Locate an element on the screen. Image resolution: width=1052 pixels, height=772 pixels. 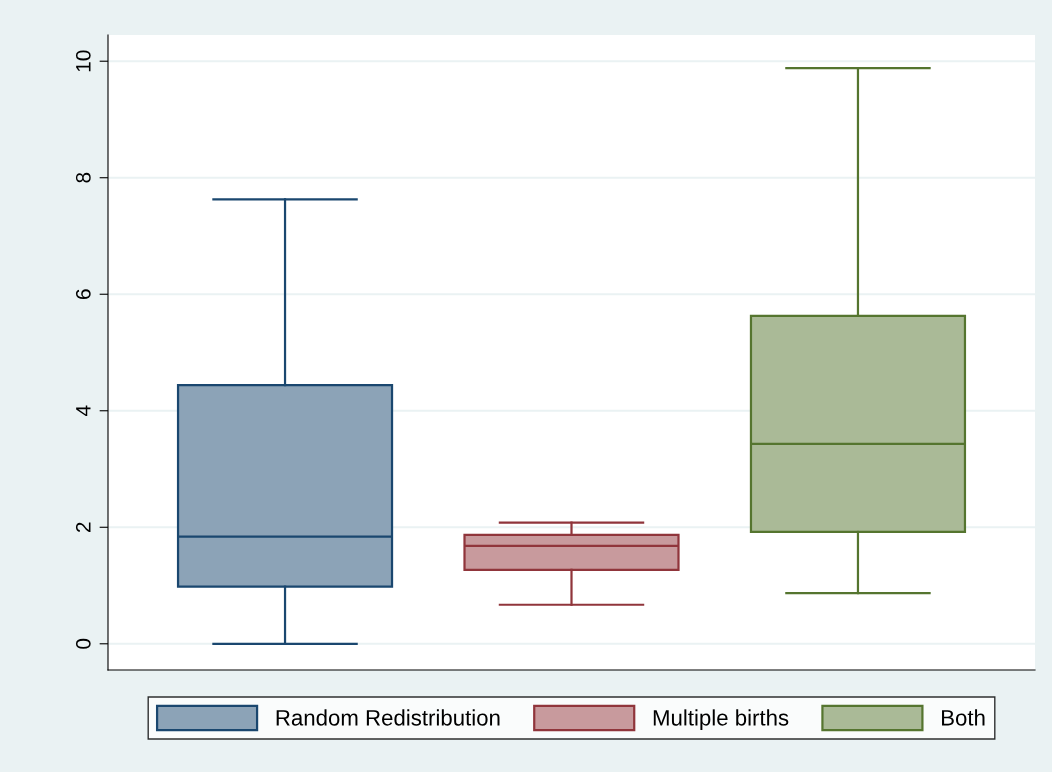
legend-label: Multiple births is located at coordinates (721, 720).